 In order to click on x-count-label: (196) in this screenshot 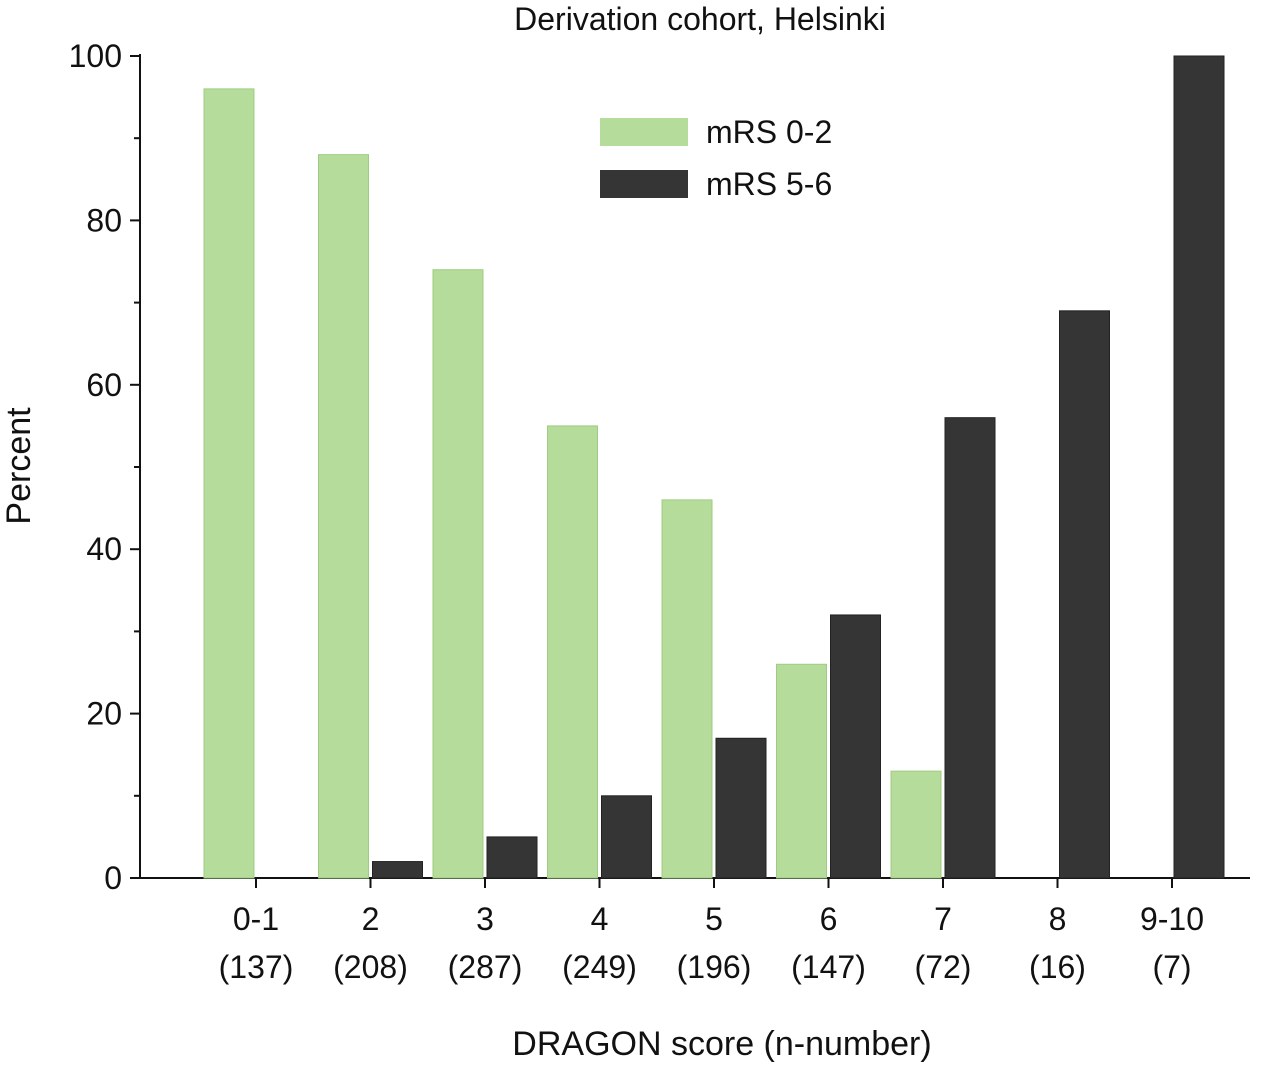, I will do `click(714, 967)`.